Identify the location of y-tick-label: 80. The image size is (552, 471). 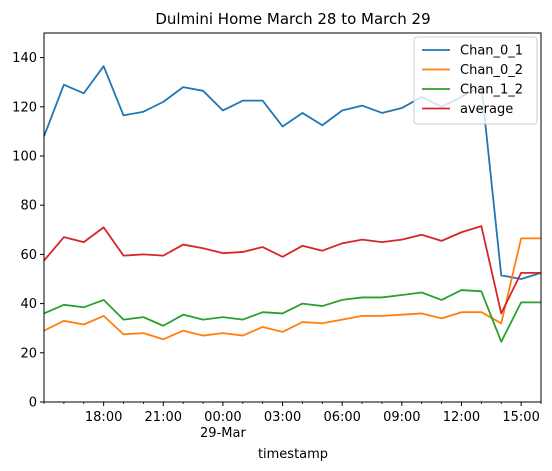
(28, 206).